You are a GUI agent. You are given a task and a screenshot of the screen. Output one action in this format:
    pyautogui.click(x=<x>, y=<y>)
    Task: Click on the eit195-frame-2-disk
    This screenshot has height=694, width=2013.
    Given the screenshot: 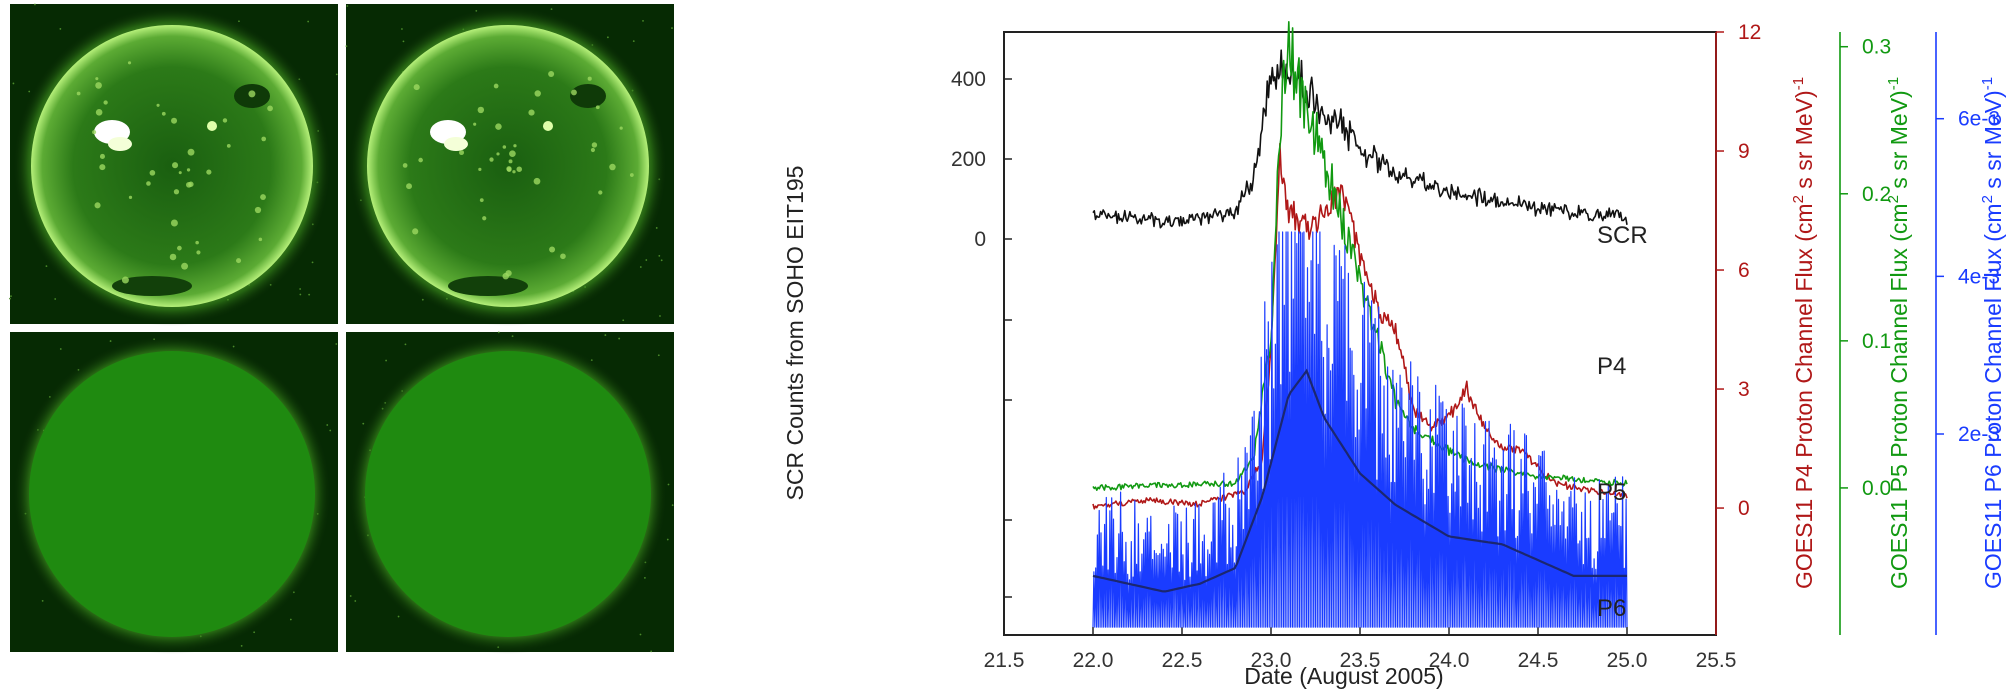 What is the action you would take?
    pyautogui.click(x=508, y=166)
    